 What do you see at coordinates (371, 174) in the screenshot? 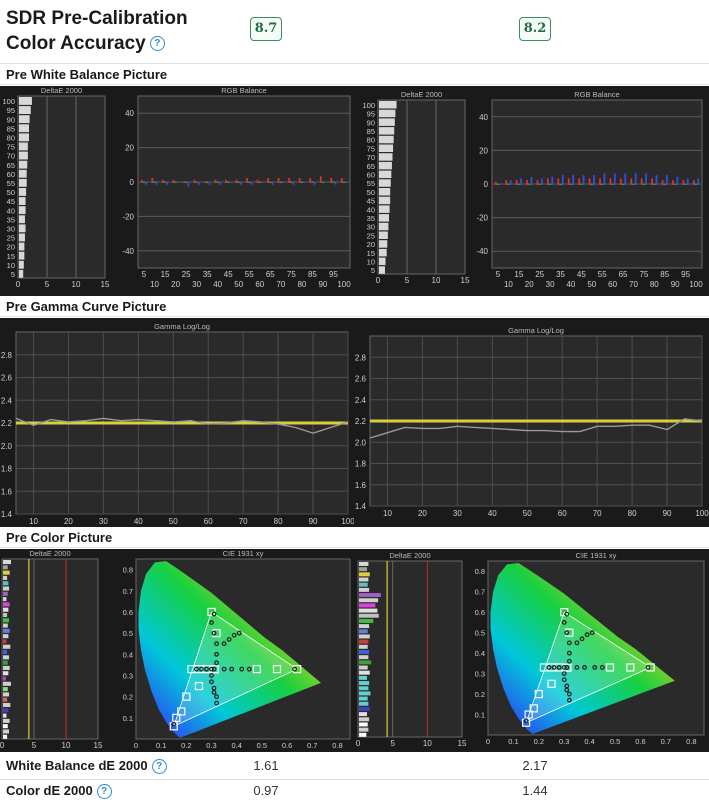
I see `wb-right-deltae-ytick-label: 60` at bounding box center [371, 174].